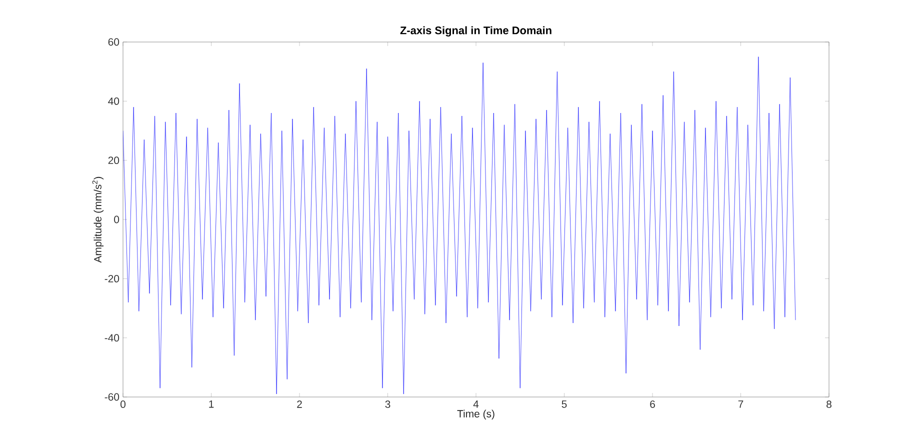 The width and height of the screenshot is (905, 447). What do you see at coordinates (123, 404) in the screenshot?
I see `x-tick-label: 0` at bounding box center [123, 404].